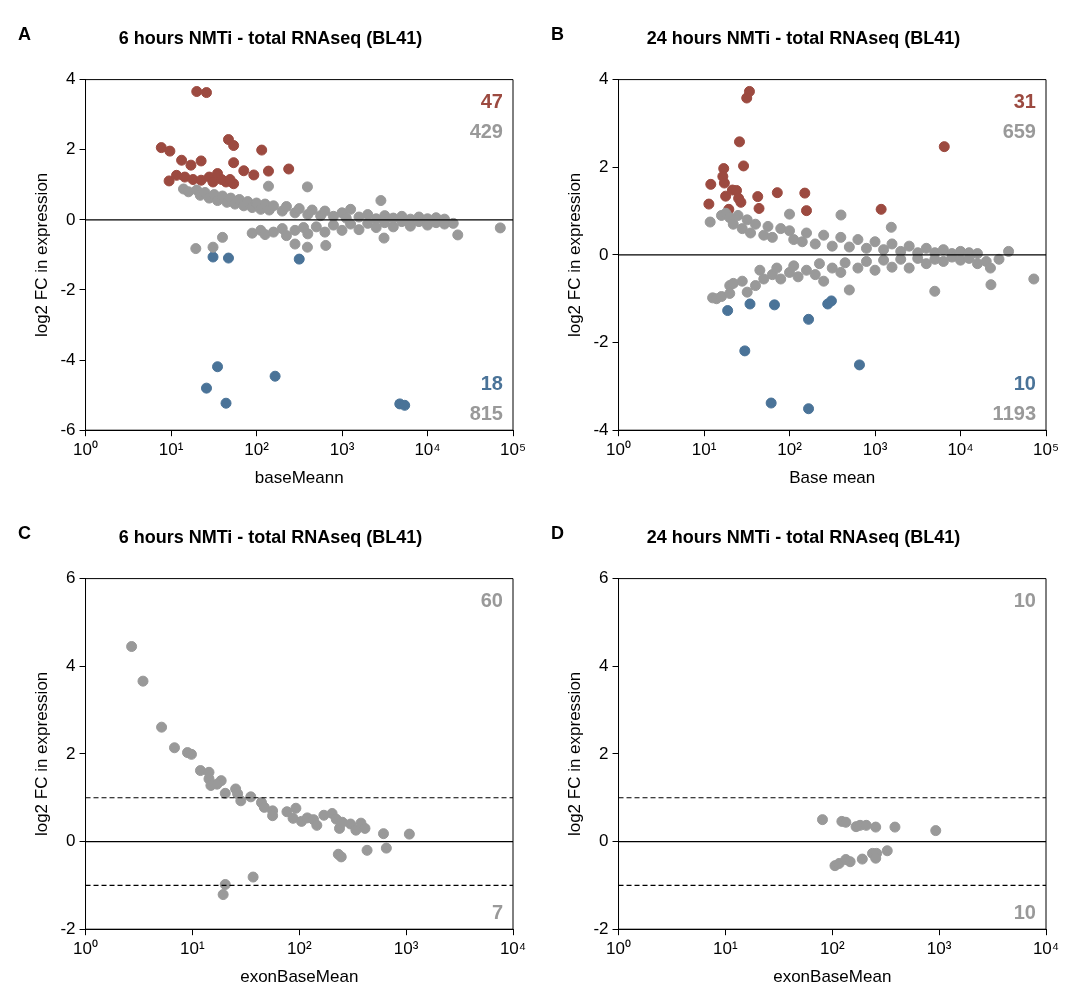 The image size is (1066, 998). I want to click on annotation: 659, so click(1019, 130).